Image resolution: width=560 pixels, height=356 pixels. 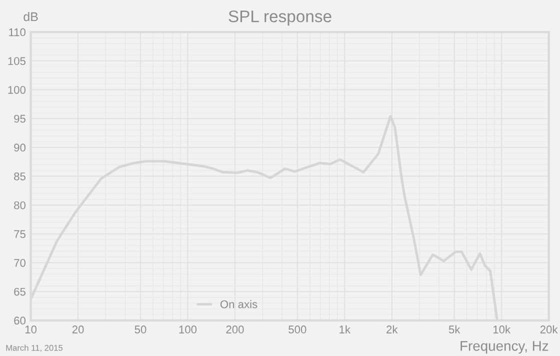 I want to click on chart-title: SPL response, so click(x=280, y=18).